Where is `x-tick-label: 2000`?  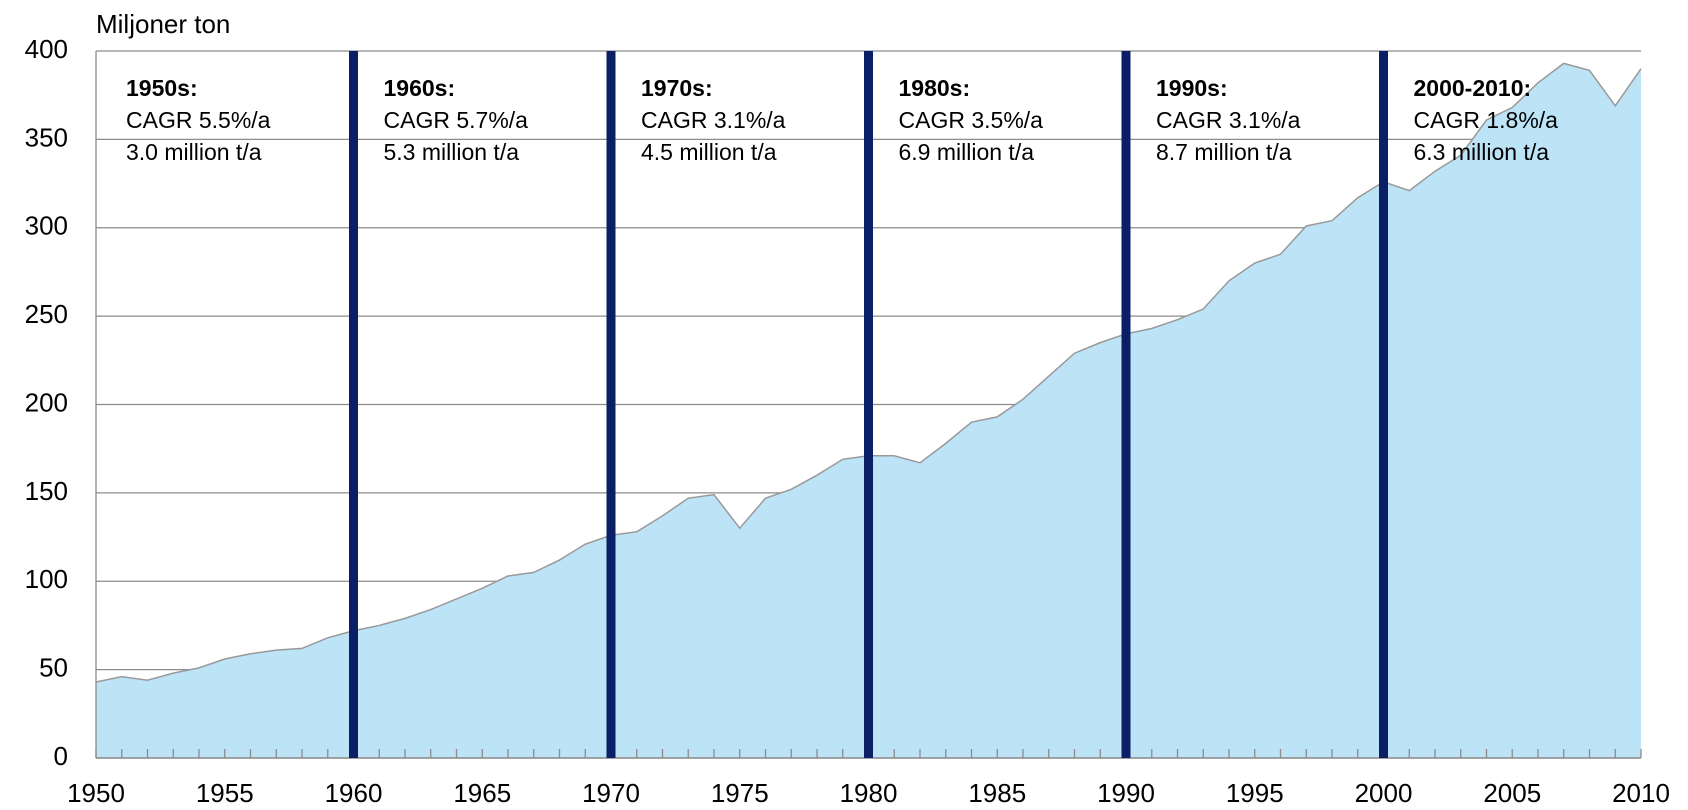 x-tick-label: 2000 is located at coordinates (1384, 793).